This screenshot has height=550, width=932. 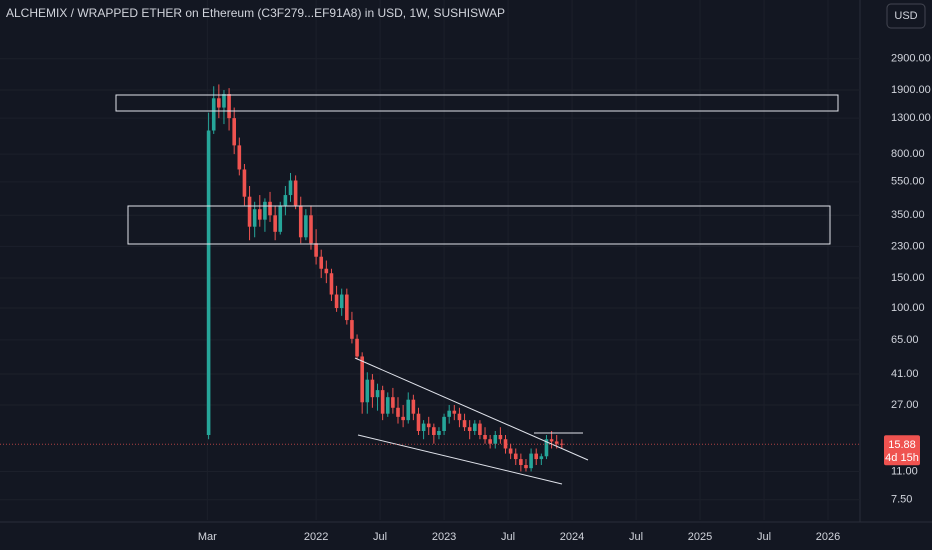 I want to click on currency-label: USD, so click(x=905, y=16).